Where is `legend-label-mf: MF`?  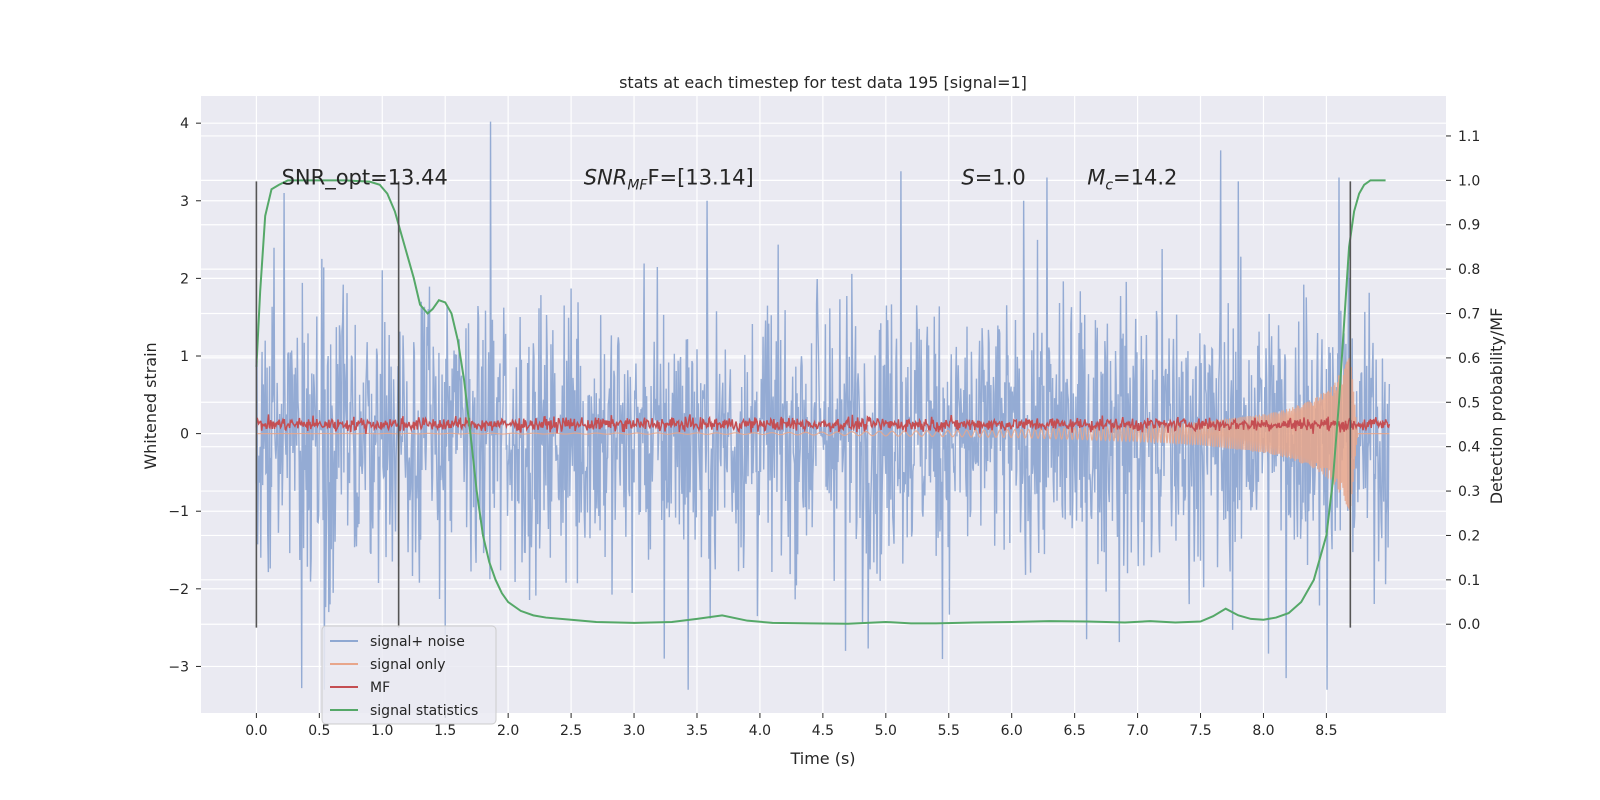
legend-label-mf: MF is located at coordinates (380, 688).